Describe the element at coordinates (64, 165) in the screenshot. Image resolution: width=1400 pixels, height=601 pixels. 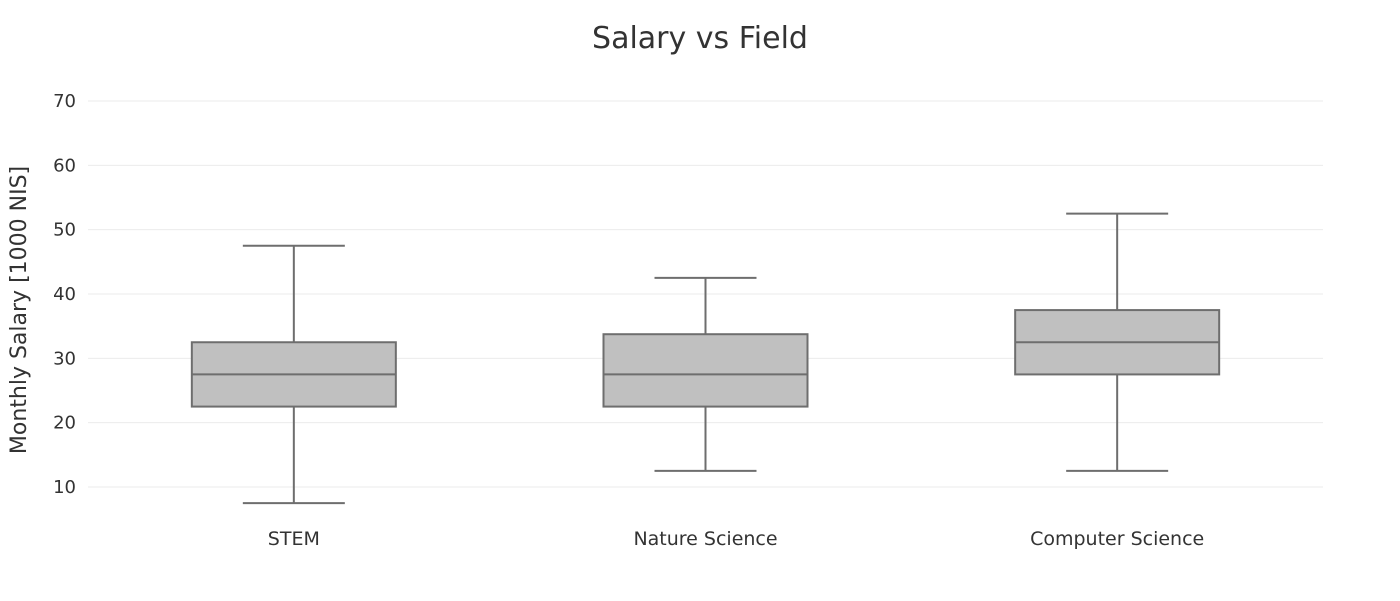
I see `y-tick-60: 60` at that location.